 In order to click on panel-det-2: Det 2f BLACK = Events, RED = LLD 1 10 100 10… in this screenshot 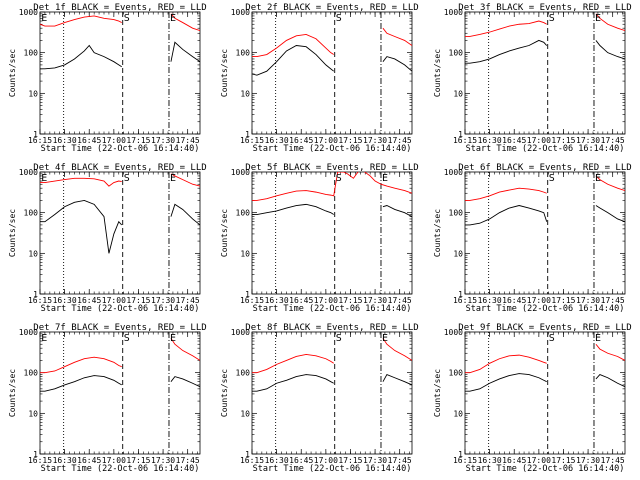, I will do `click(319, 78)`.